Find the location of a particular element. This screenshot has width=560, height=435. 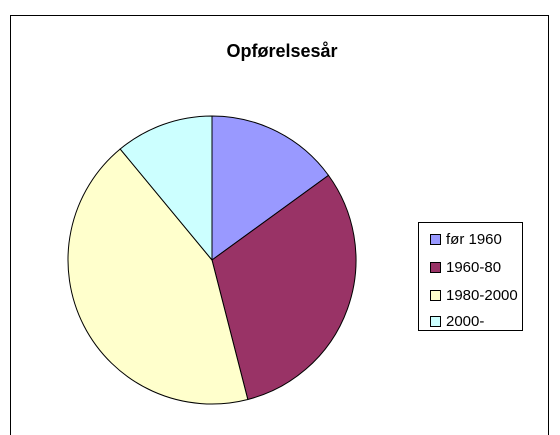

legend-label: før 1960 is located at coordinates (474, 239).